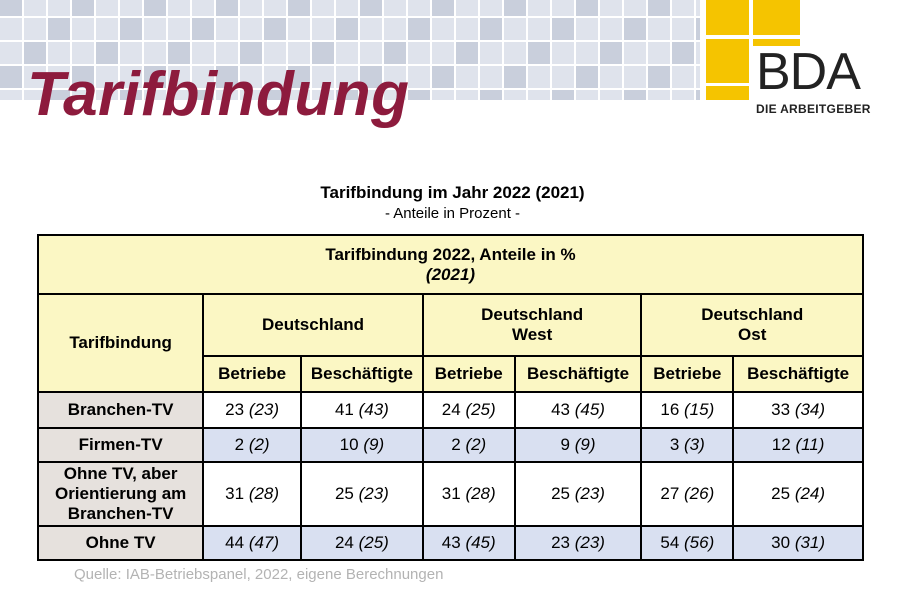 The width and height of the screenshot is (905, 608). Describe the element at coordinates (120, 343) in the screenshot. I see `row-header-label: Tarifbindung` at that location.